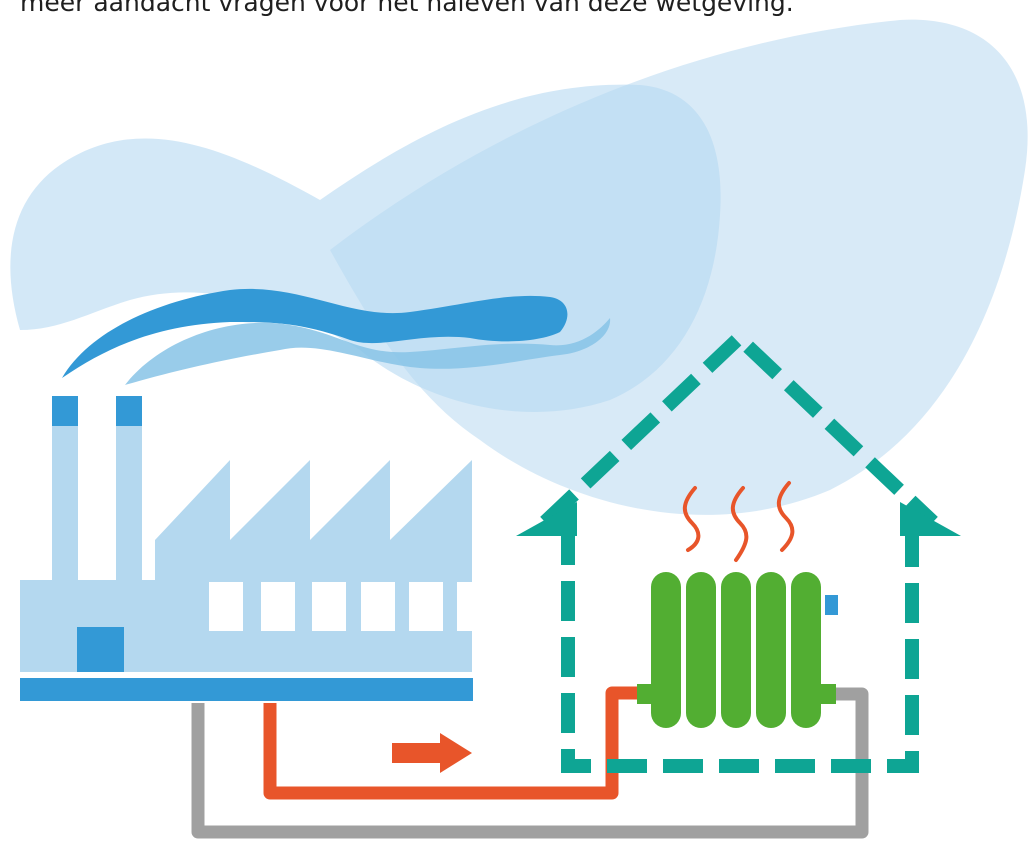 This screenshot has width=1033, height=853. What do you see at coordinates (831, 605) in the screenshot?
I see `radiator-valve` at bounding box center [831, 605].